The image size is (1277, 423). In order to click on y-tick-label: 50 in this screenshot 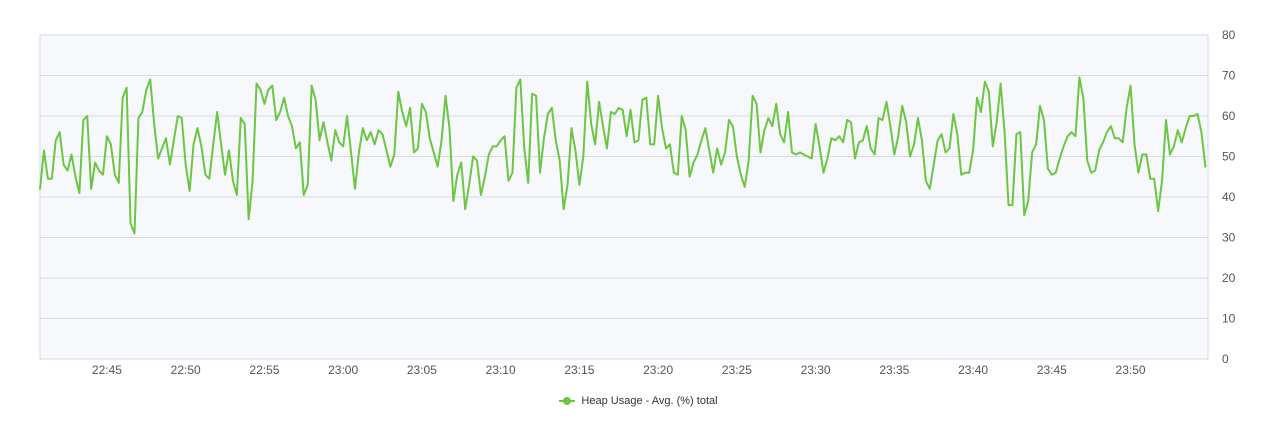, I will do `click(1229, 157)`.